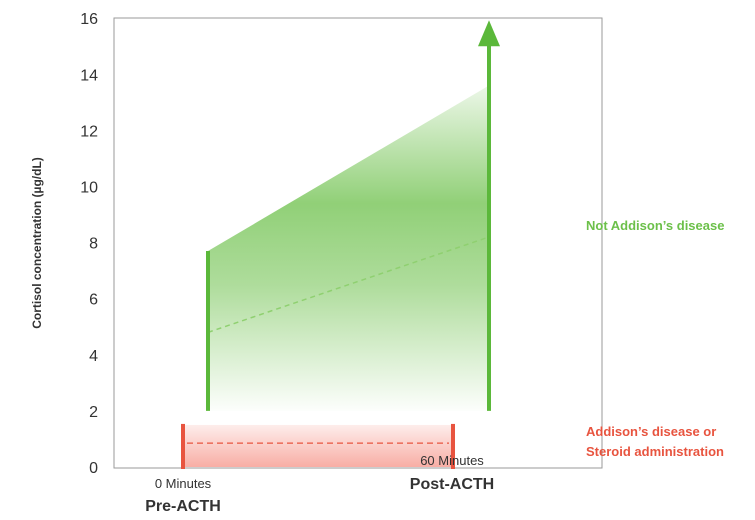 The width and height of the screenshot is (755, 520). Describe the element at coordinates (655, 451) in the screenshot. I see `addisons-label-line2: Steroid administration` at that location.